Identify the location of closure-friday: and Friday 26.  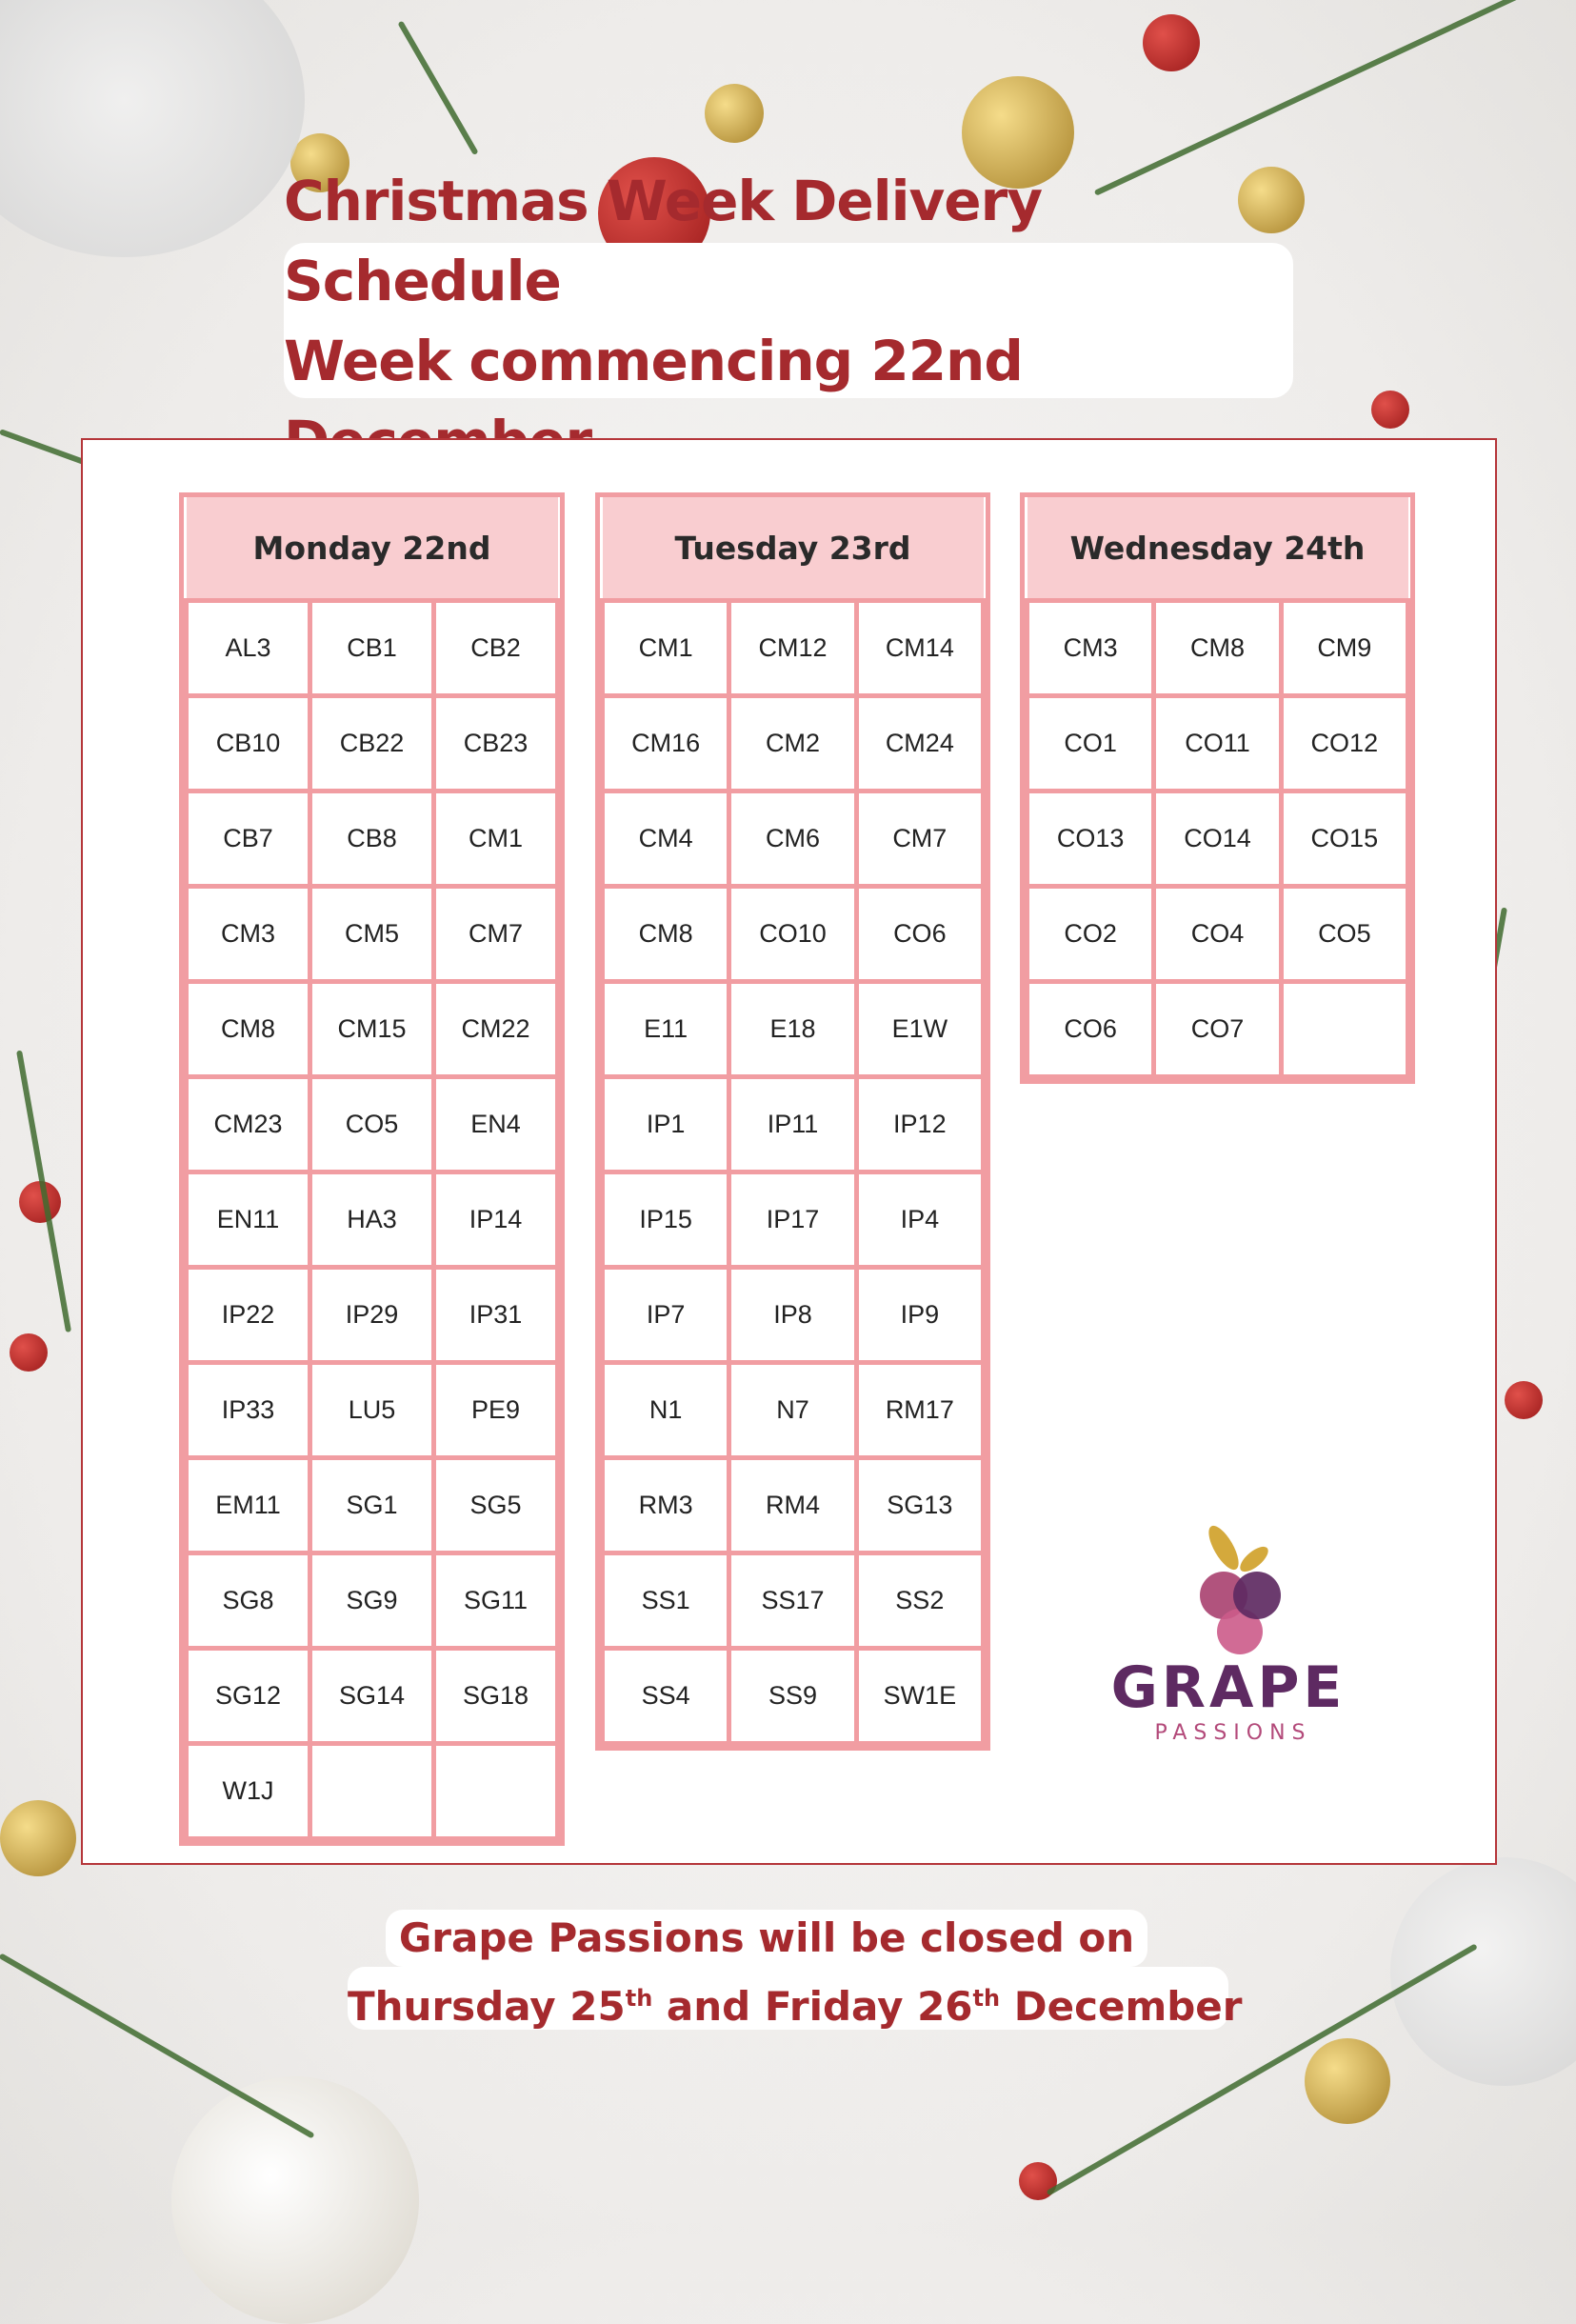
(812, 2007).